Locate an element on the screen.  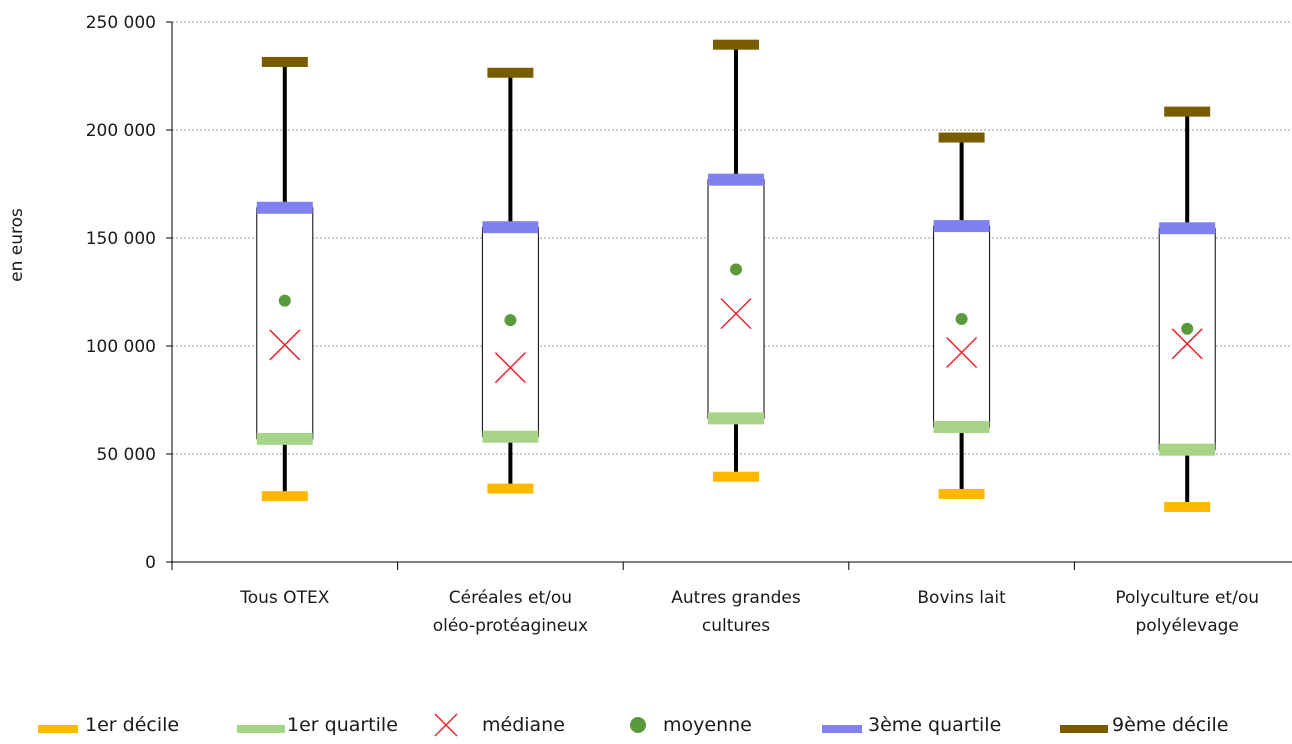
category-label: oléo-protéagineux is located at coordinates (510, 626).